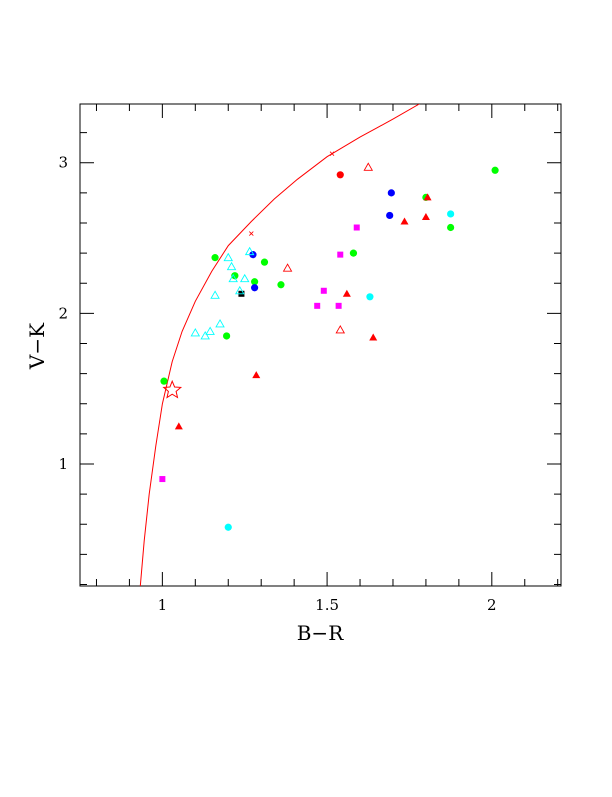  I want to click on y-axis-label: V−K, so click(37, 346).